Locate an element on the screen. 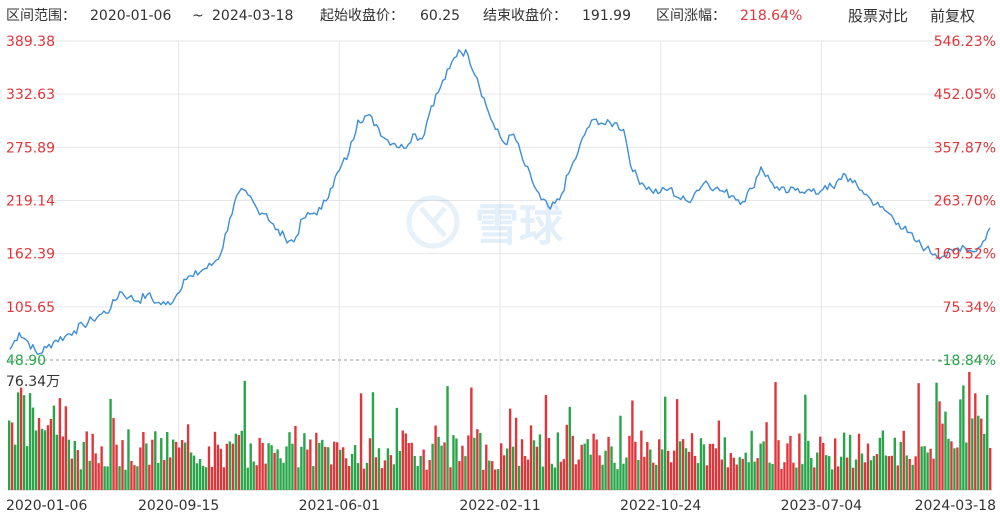 The height and width of the screenshot is (519, 1000). change-label: 区间涨幅： is located at coordinates (691, 16).